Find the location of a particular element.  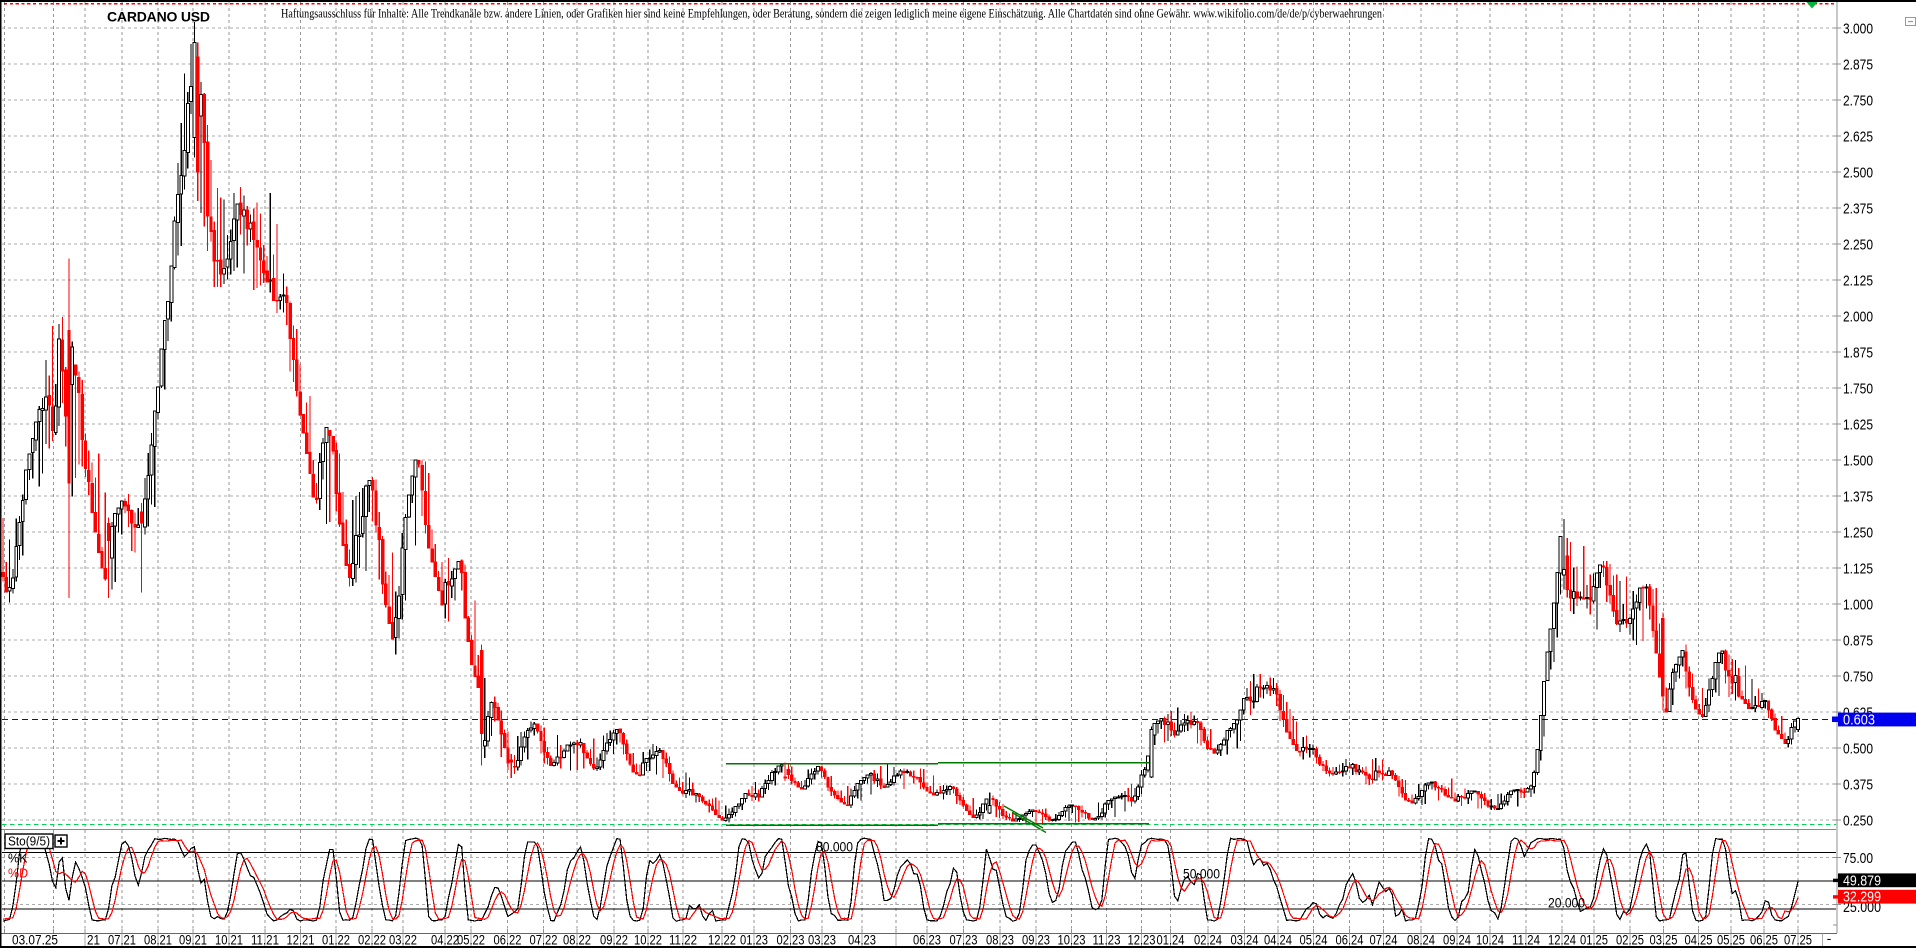

svg-text: 04.24 is located at coordinates (1278, 940).